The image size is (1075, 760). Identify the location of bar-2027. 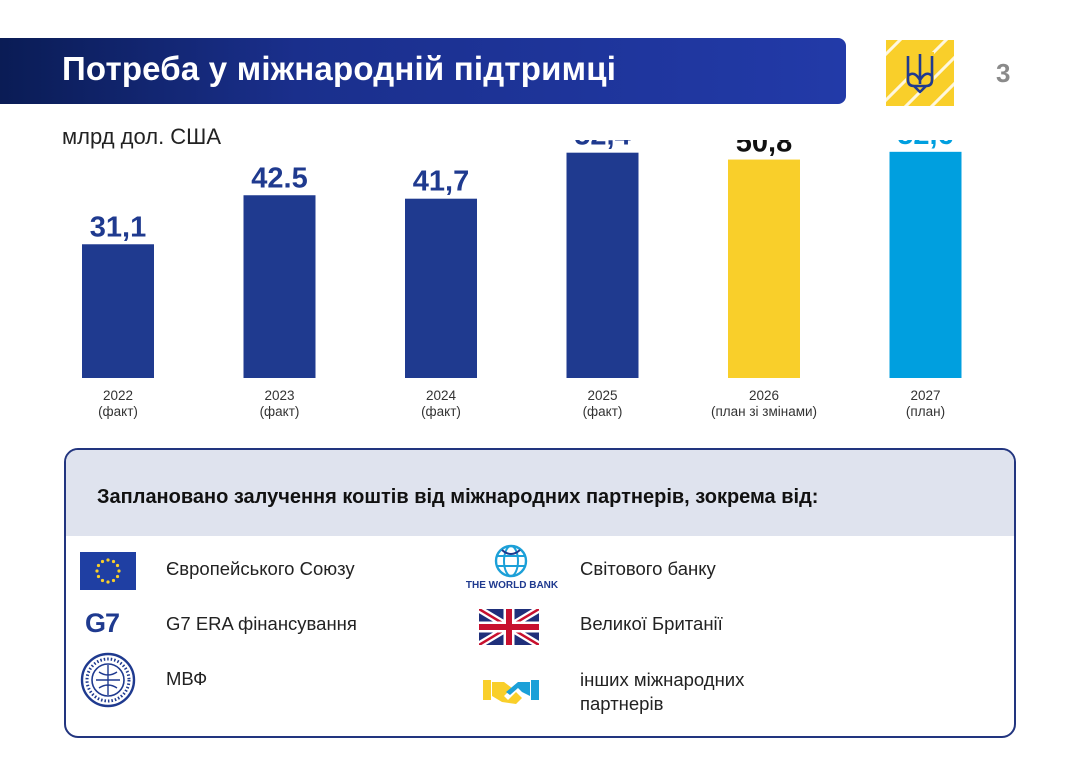
(925, 264).